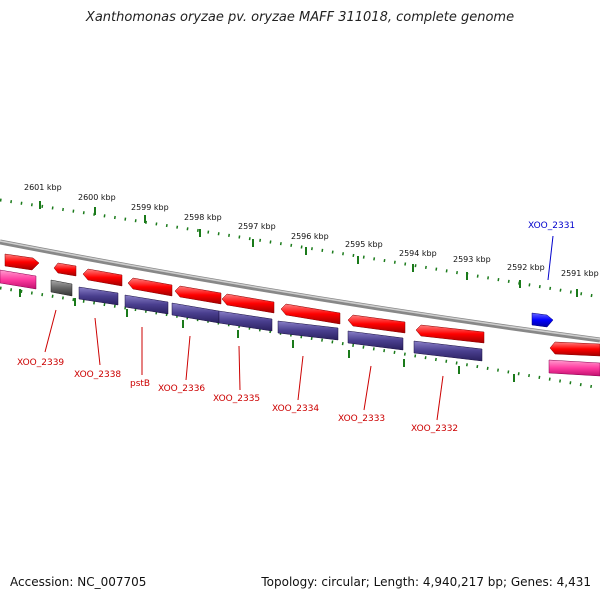 This screenshot has width=600, height=600. I want to click on gene-label: XOO_2335, so click(236, 399).